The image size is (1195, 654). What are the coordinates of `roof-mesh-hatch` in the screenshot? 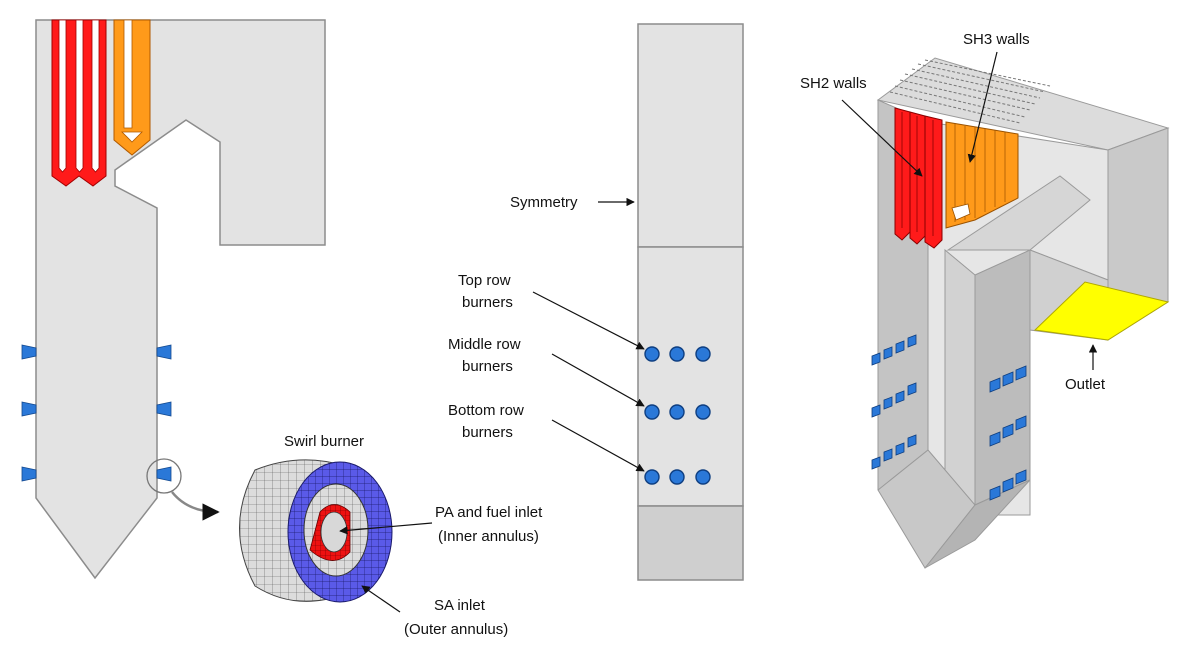 It's located at (970, 91).